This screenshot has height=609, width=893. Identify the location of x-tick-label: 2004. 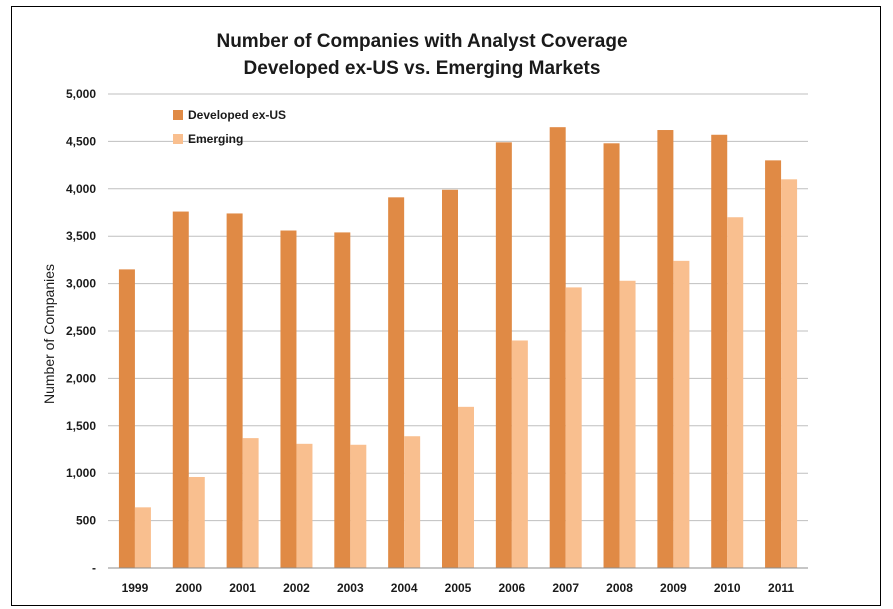
(404, 588).